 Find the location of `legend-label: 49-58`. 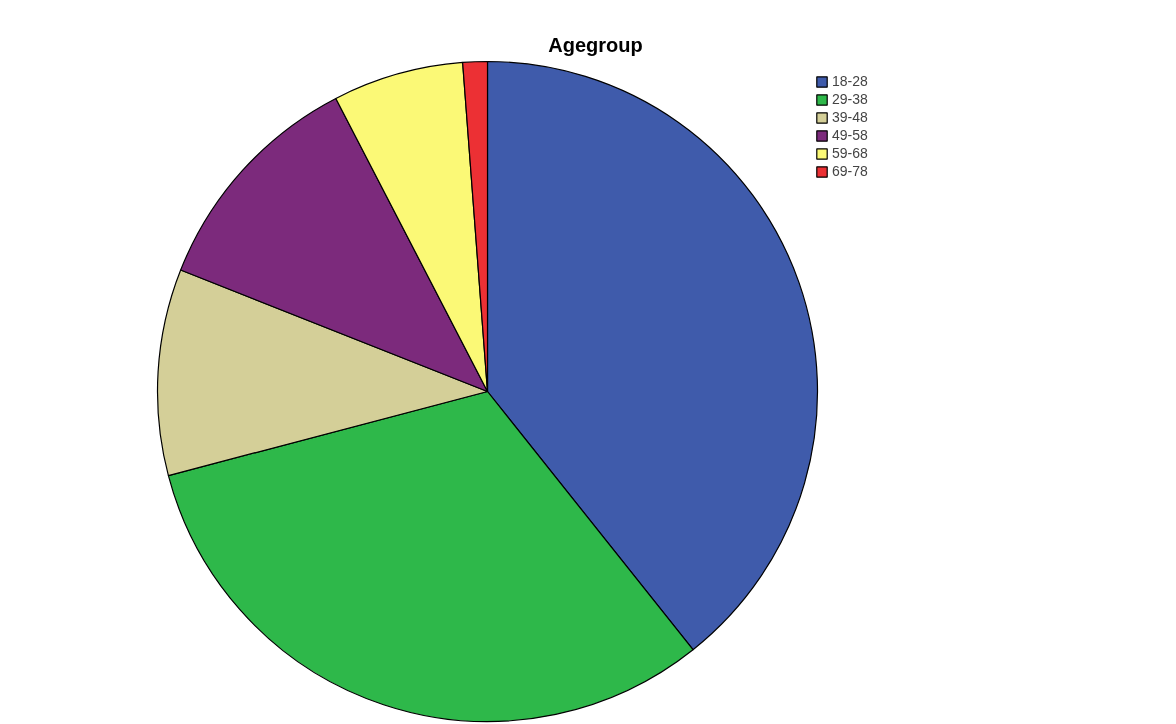

legend-label: 49-58 is located at coordinates (850, 135).